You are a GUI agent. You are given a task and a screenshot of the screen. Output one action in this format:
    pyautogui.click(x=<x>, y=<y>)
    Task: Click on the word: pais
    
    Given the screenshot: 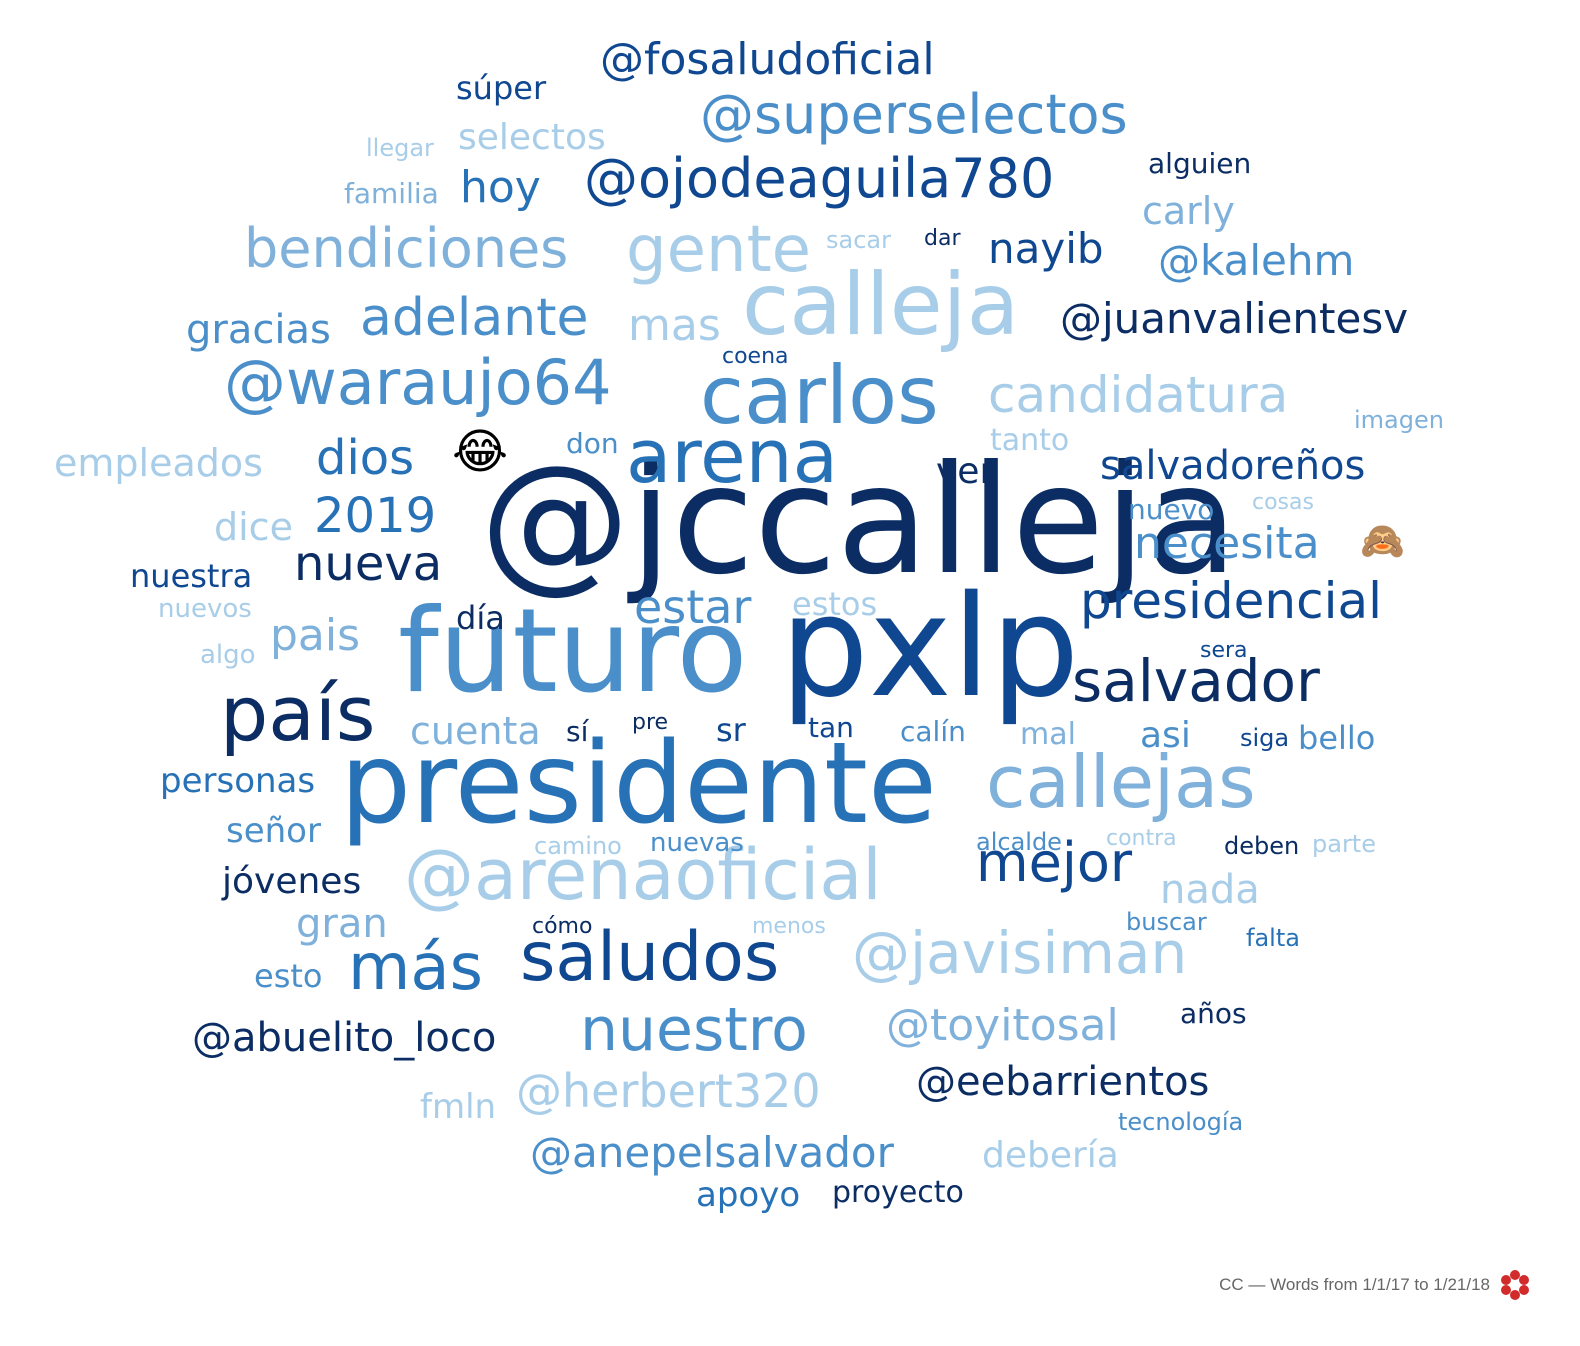 What is the action you would take?
    pyautogui.click(x=315, y=635)
    